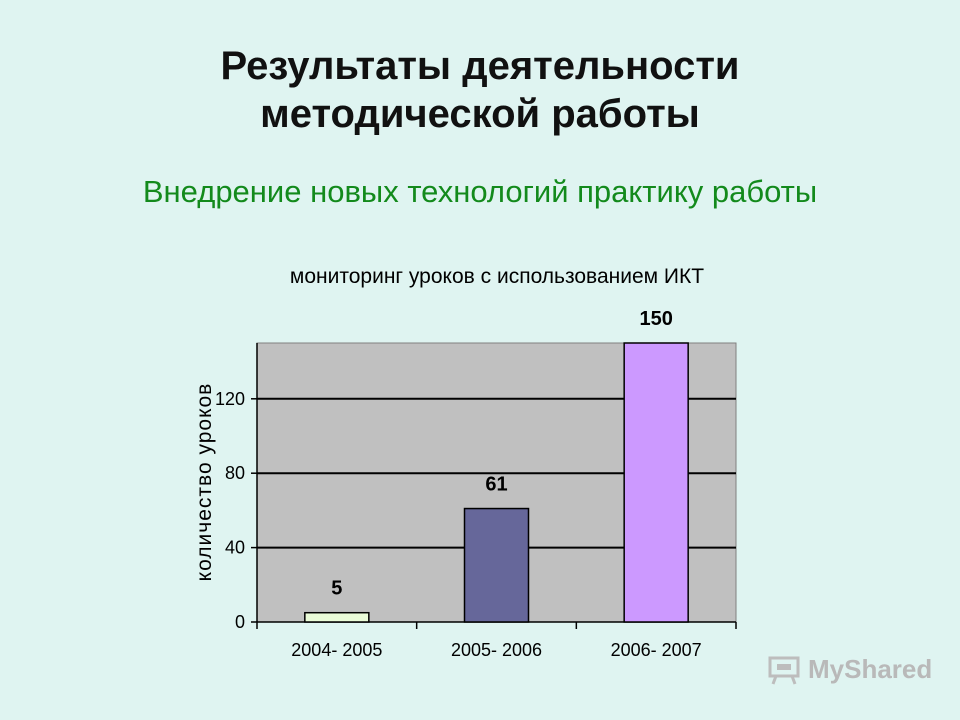  What do you see at coordinates (336, 650) in the screenshot?
I see `x-tick-label: 2004- 2005` at bounding box center [336, 650].